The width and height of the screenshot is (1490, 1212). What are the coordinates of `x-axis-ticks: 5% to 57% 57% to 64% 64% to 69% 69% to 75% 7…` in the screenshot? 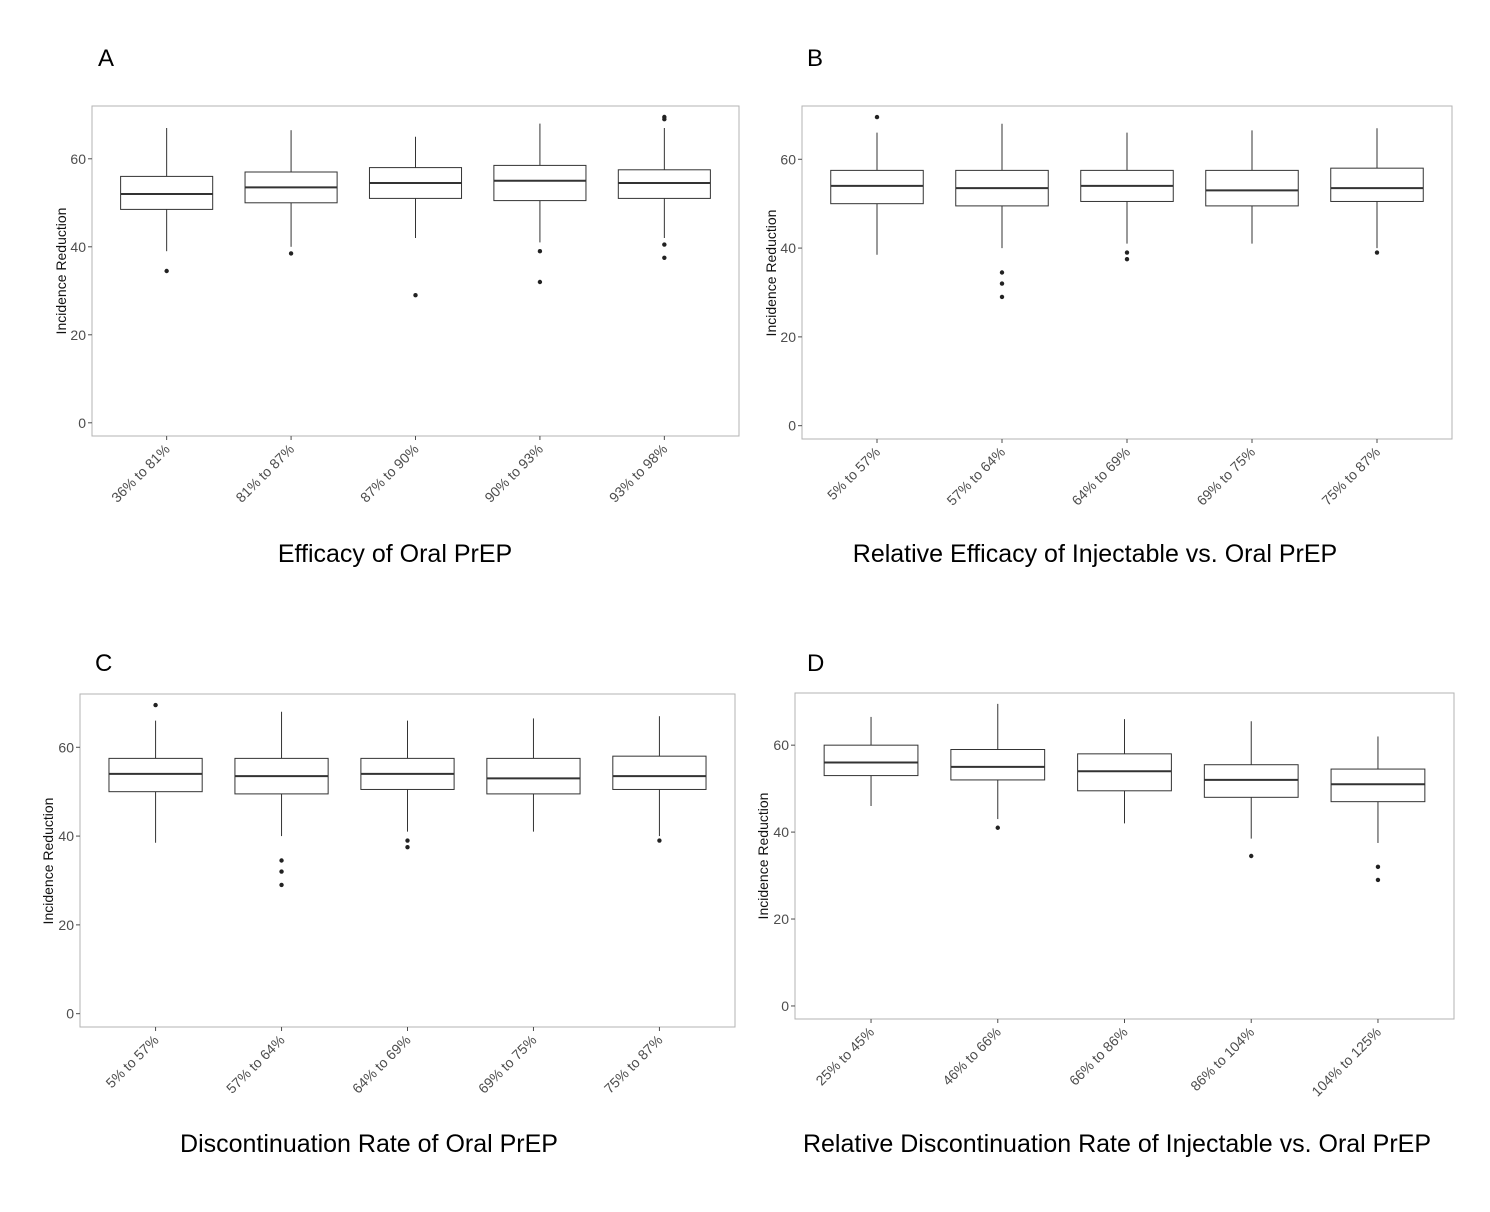 It's located at (384, 1062).